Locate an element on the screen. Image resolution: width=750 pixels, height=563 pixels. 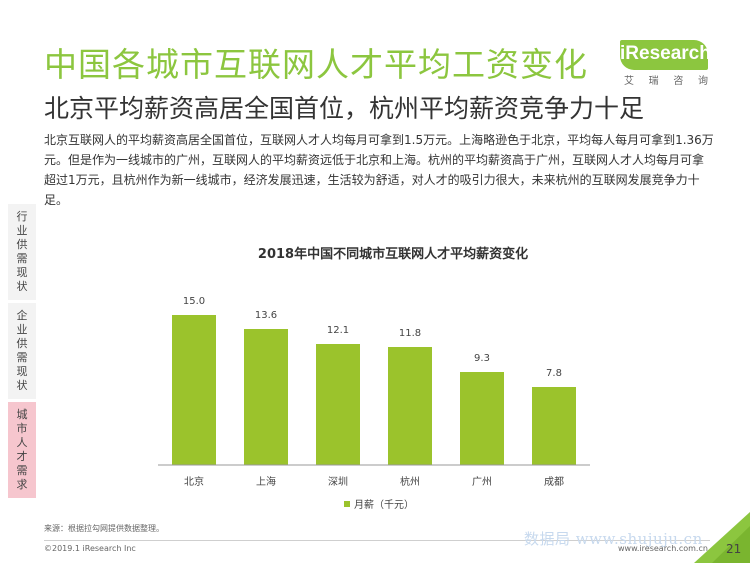
website-url: www.iresearch.com.cn is located at coordinates (663, 548).